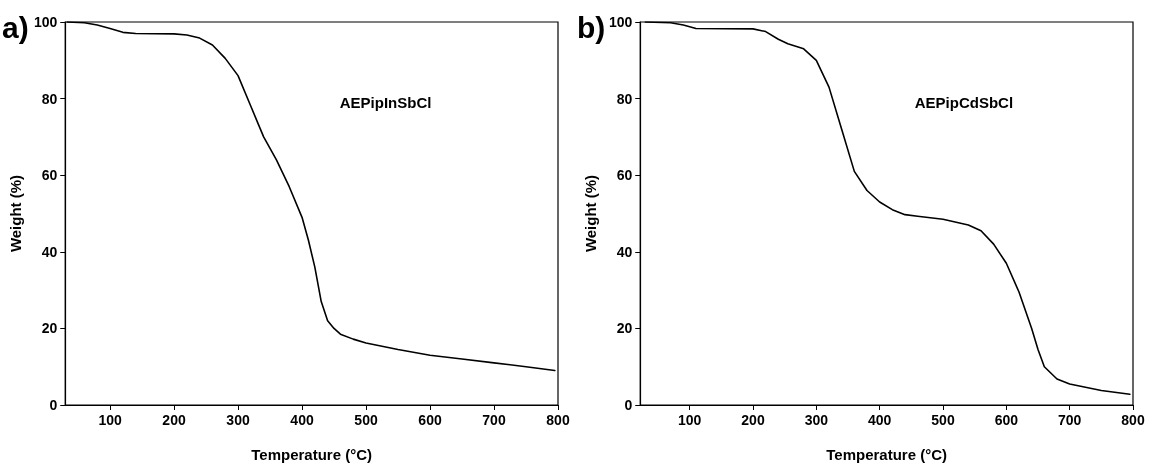  I want to click on text: a), so click(15, 27).